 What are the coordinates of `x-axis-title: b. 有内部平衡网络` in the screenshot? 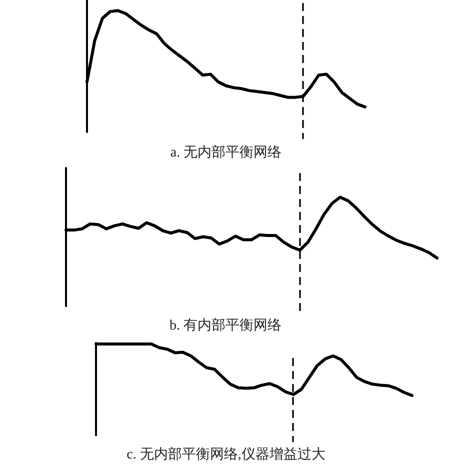 It's located at (226, 326).